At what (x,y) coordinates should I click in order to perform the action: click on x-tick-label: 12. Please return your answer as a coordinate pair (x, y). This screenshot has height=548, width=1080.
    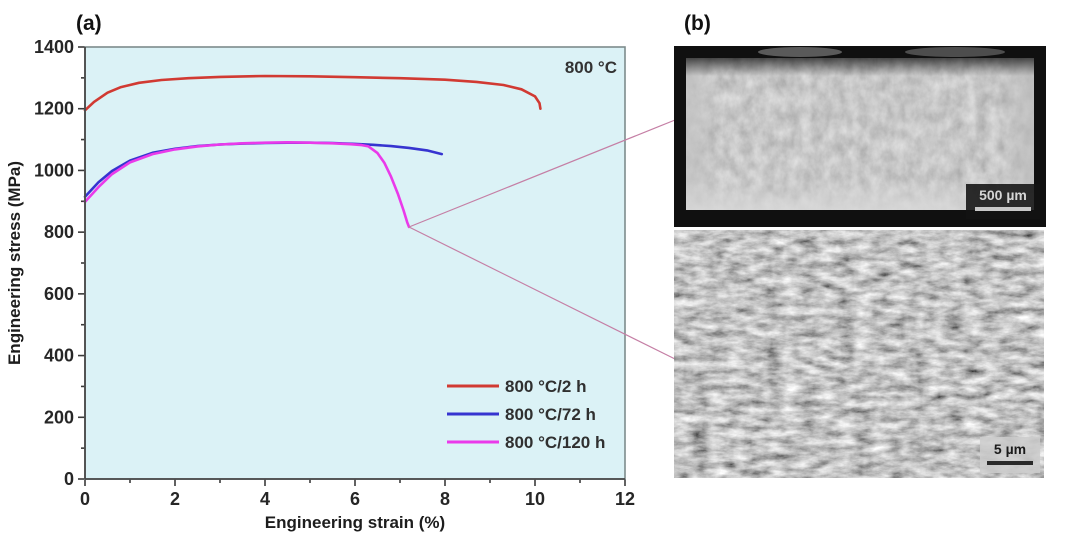
    Looking at the image, I should click on (625, 499).